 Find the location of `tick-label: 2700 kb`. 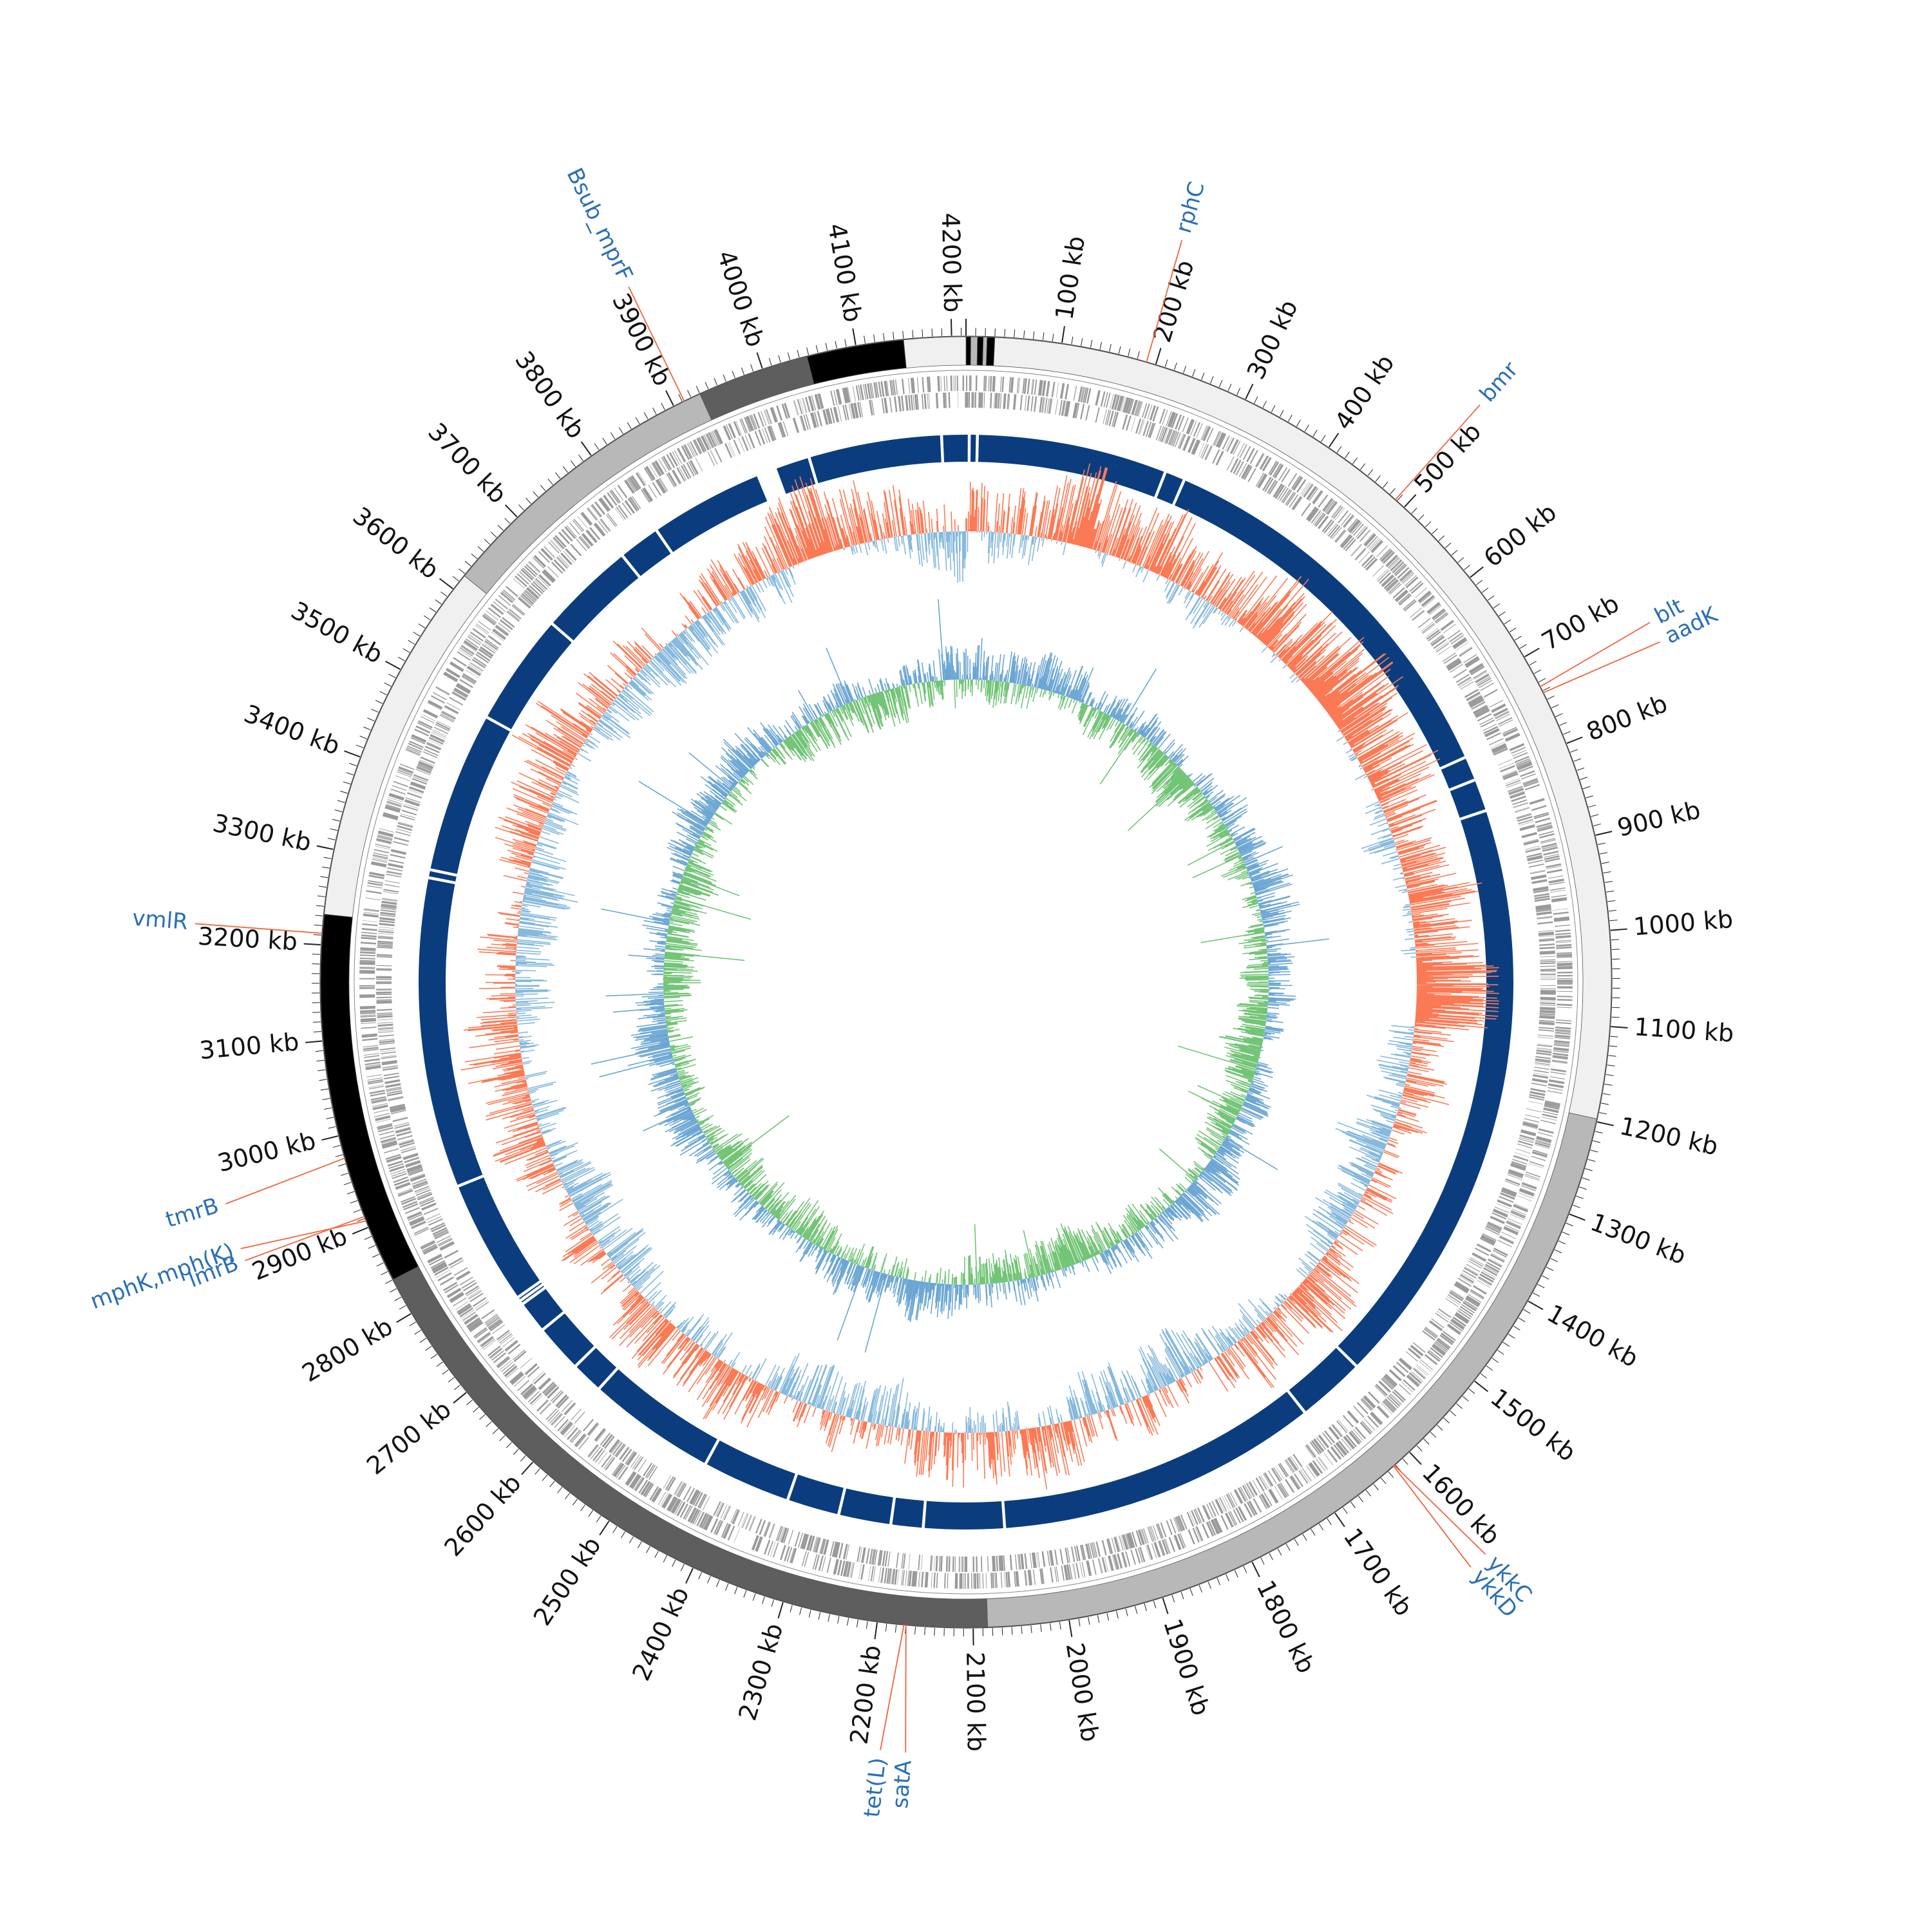

tick-label: 2700 kb is located at coordinates (409, 1438).